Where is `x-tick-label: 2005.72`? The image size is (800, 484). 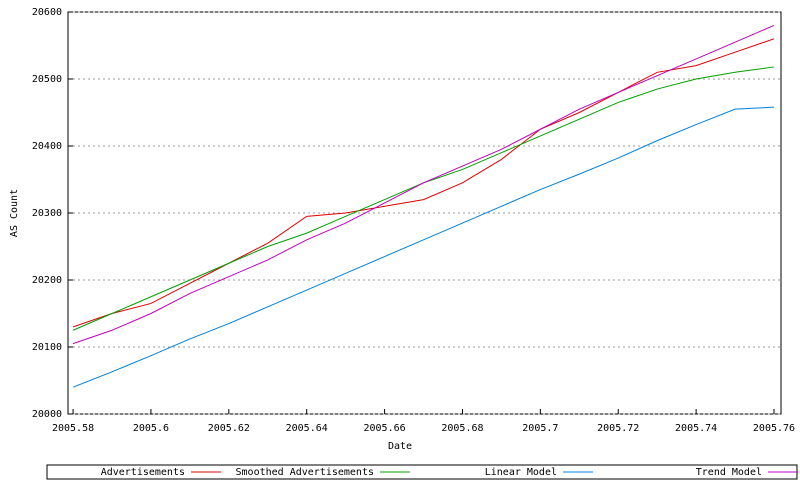
x-tick-label: 2005.72 is located at coordinates (618, 428).